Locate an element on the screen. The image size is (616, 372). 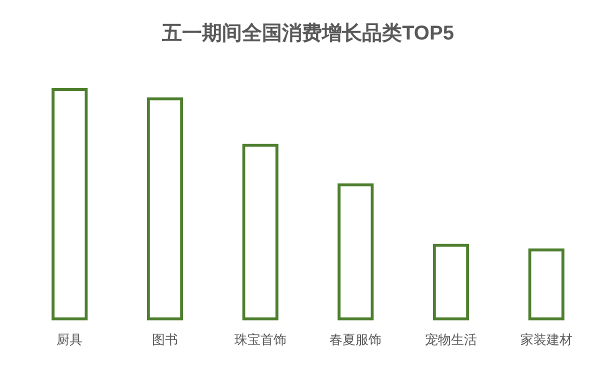
x-tick-label: 图书 is located at coordinates (165, 339).